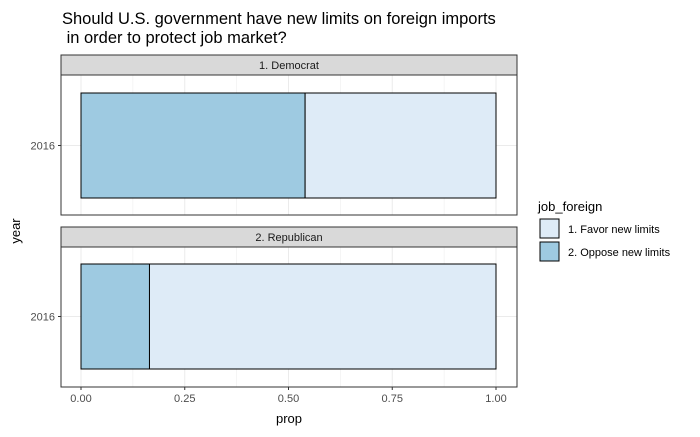 This screenshot has width=700, height=437. What do you see at coordinates (619, 253) in the screenshot?
I see `legend-item-label: 2. Oppose new limits` at bounding box center [619, 253].